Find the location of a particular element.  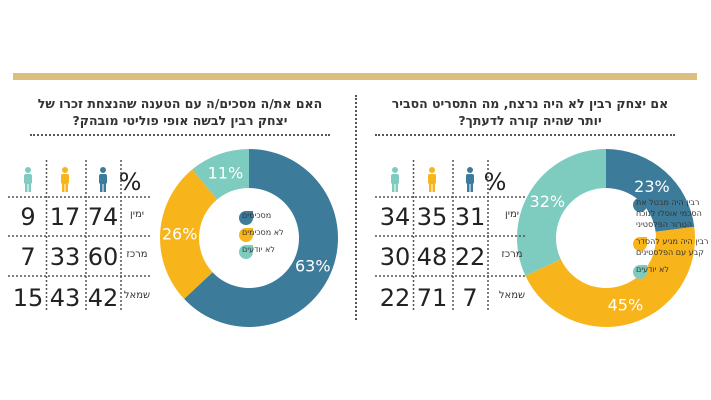

legend-label: לא מסכימים is located at coordinates (263, 232).